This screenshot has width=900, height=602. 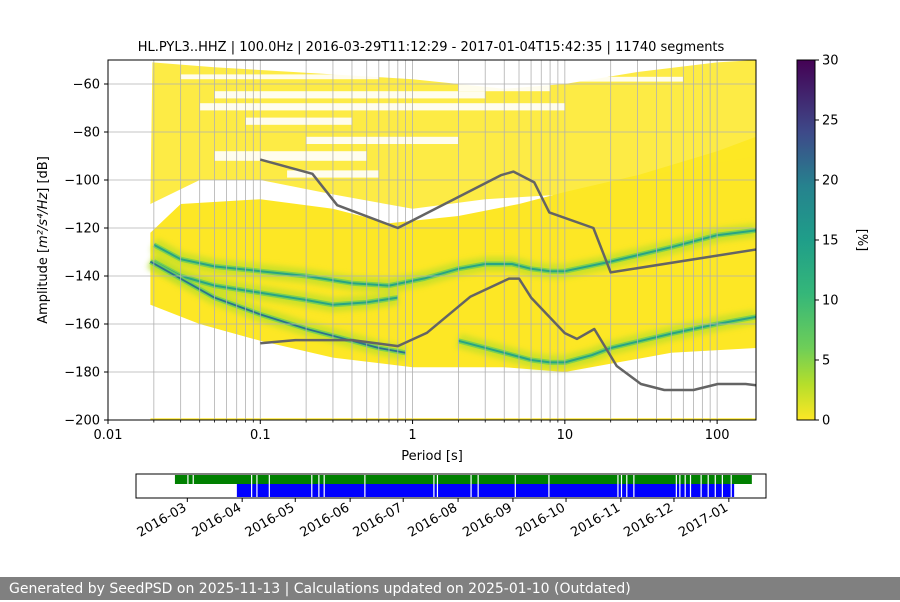 I want to click on colorbar-ticks: 0 5 10 15 20 25 30, so click(x=827, y=241).